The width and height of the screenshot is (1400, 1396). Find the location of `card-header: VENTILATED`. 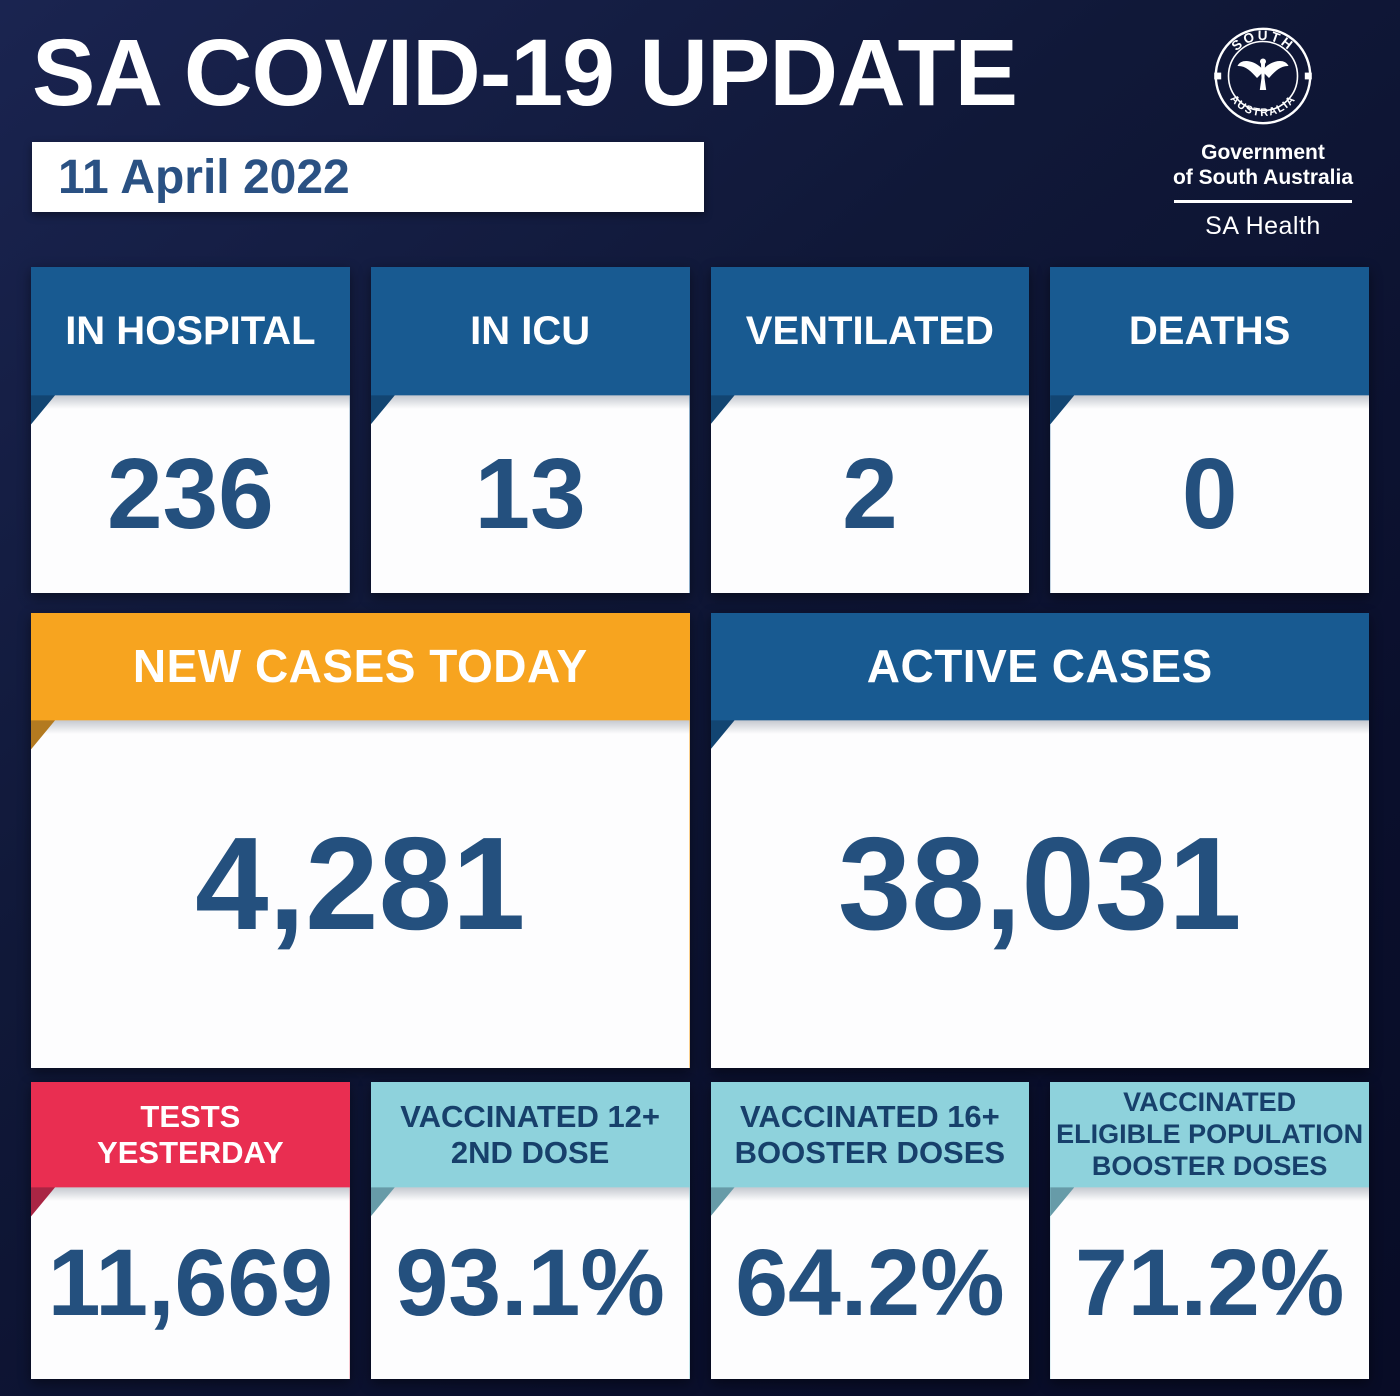

card-header: VENTILATED is located at coordinates (870, 331).